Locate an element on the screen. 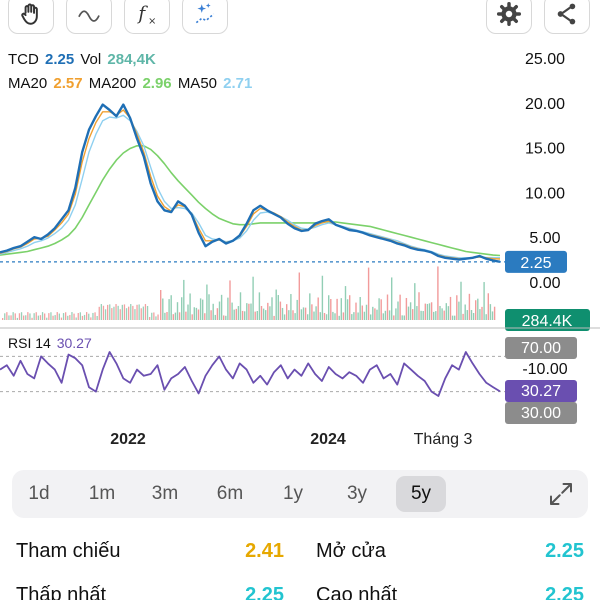 The image size is (600, 600). vol-value: 284,4K is located at coordinates (131, 59).